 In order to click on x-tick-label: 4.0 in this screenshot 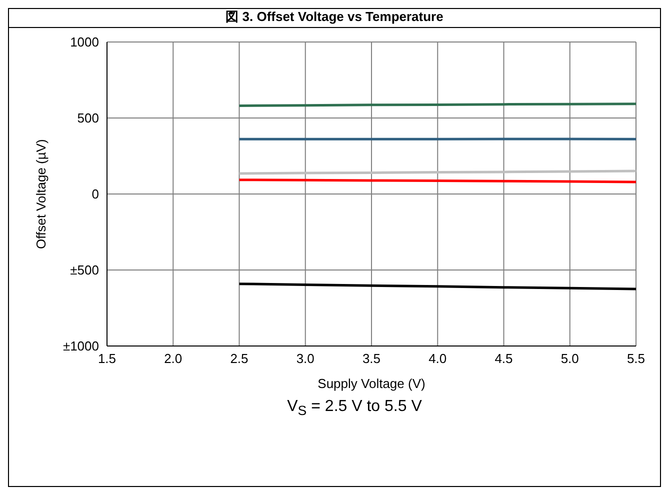, I will do `click(437, 358)`.